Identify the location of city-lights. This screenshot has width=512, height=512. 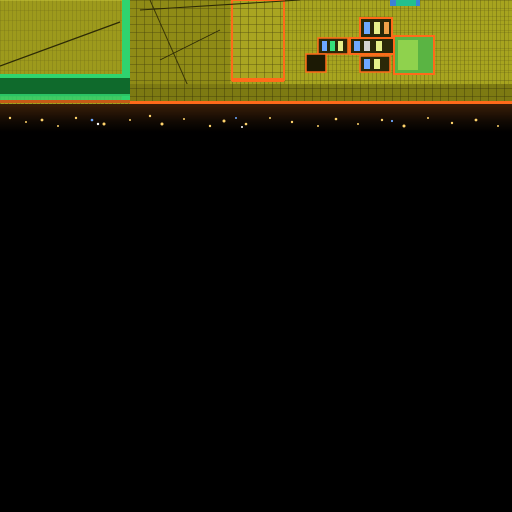
(253, 121).